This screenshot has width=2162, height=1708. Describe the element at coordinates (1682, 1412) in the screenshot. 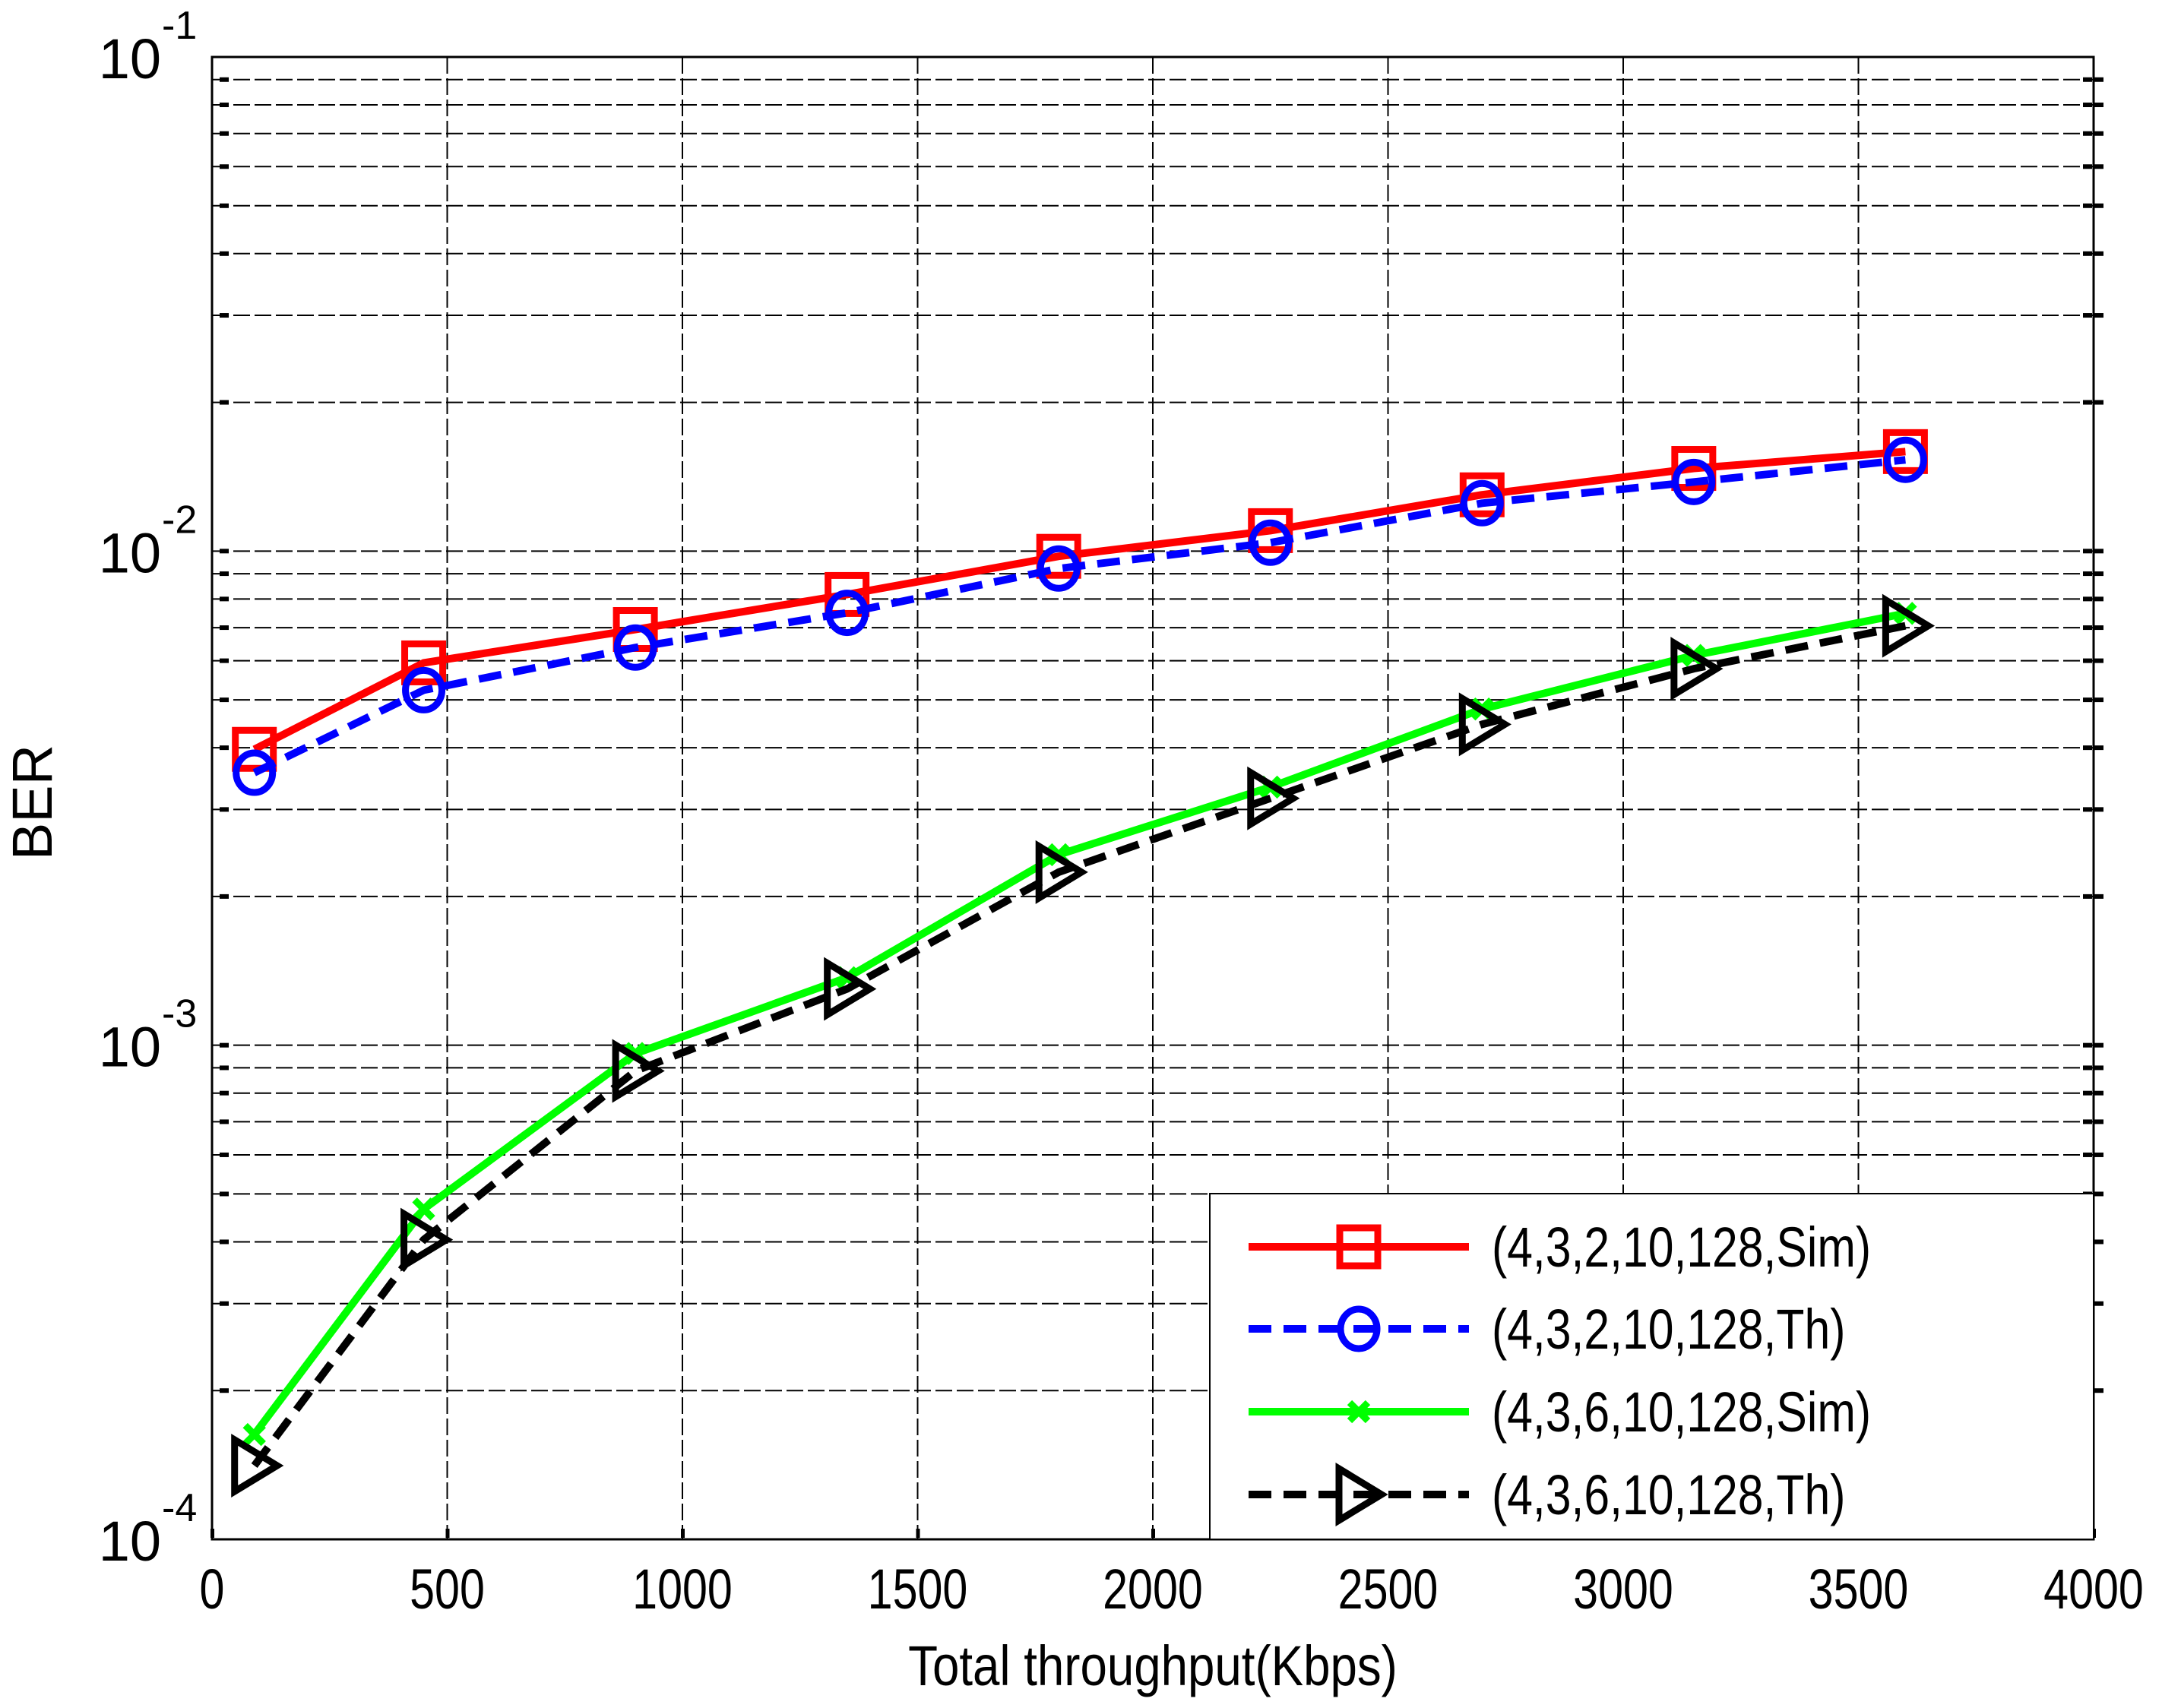

I see `legend-label: (4,3,6,10,128,Sim)` at that location.